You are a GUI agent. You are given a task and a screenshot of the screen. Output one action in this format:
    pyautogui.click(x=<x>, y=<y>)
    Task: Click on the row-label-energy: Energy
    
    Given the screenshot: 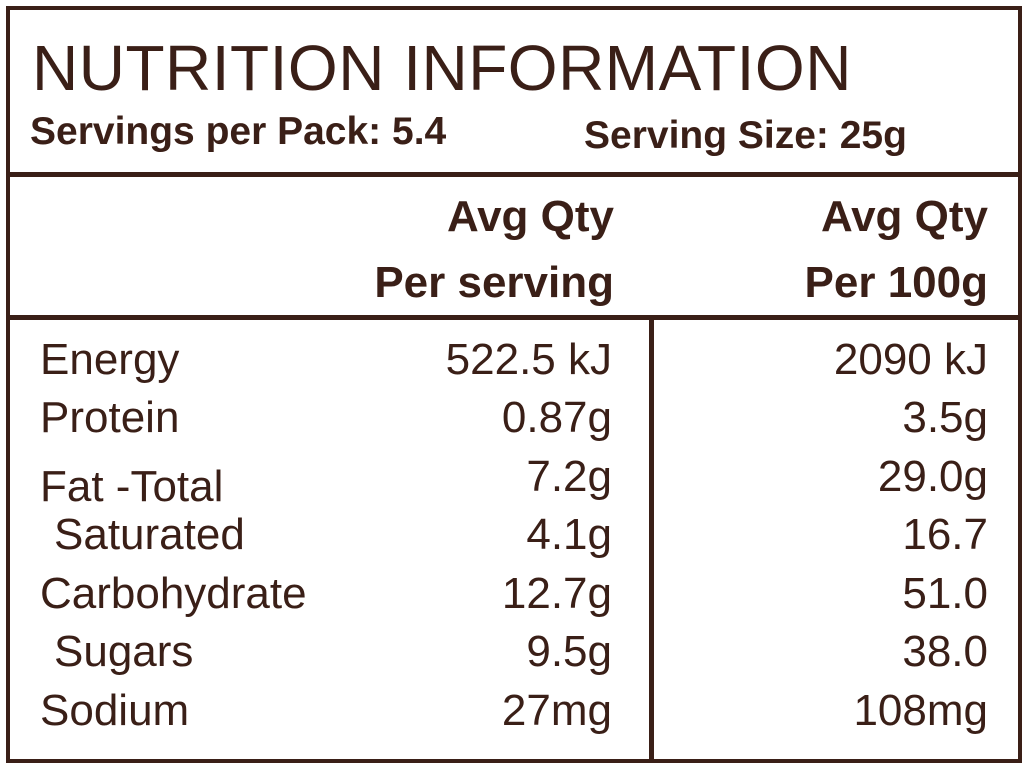 What is the action you would take?
    pyautogui.click(x=110, y=359)
    